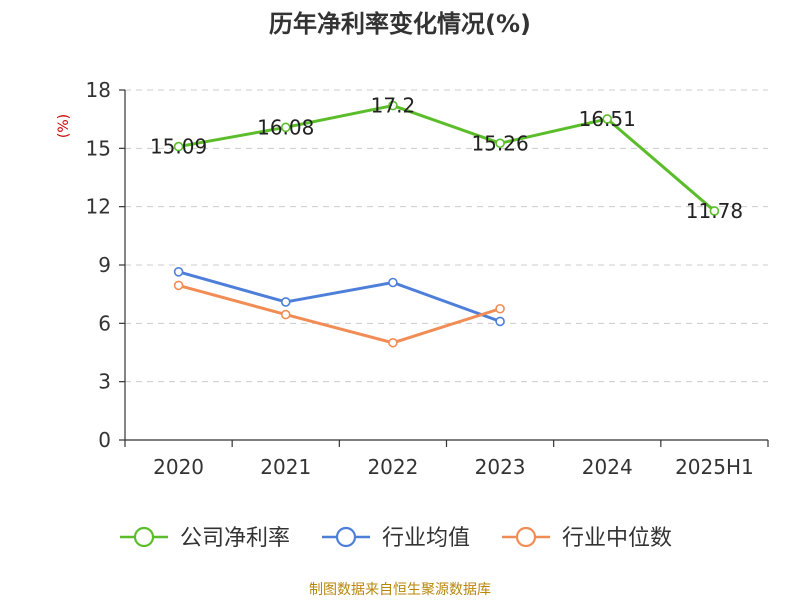  I want to click on x-tick-label: 2022, so click(392, 467).